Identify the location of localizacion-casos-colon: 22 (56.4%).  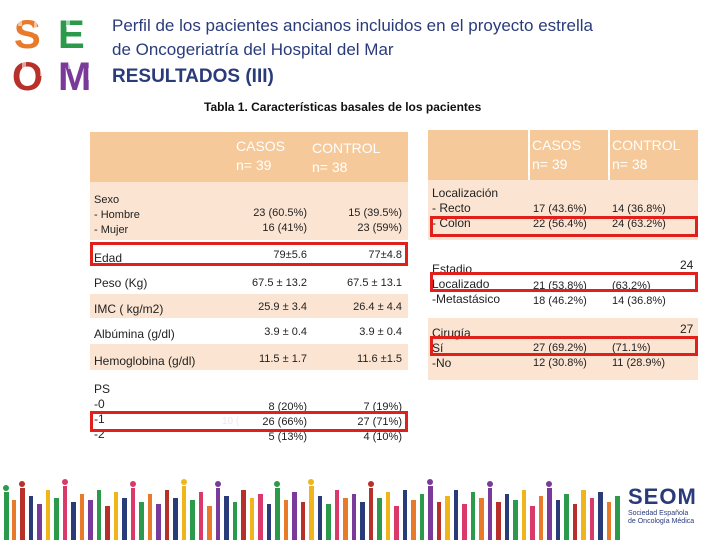
(560, 224).